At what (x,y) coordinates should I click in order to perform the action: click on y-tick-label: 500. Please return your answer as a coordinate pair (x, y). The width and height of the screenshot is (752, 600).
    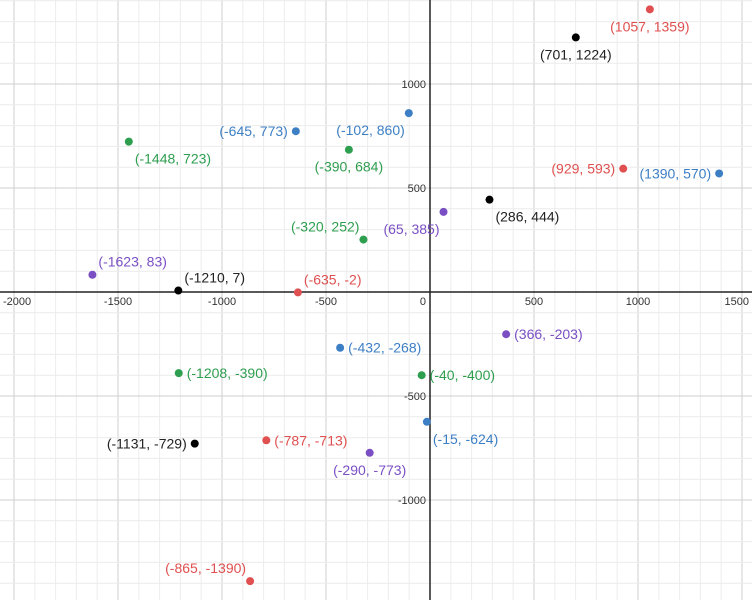
    Looking at the image, I should click on (417, 189).